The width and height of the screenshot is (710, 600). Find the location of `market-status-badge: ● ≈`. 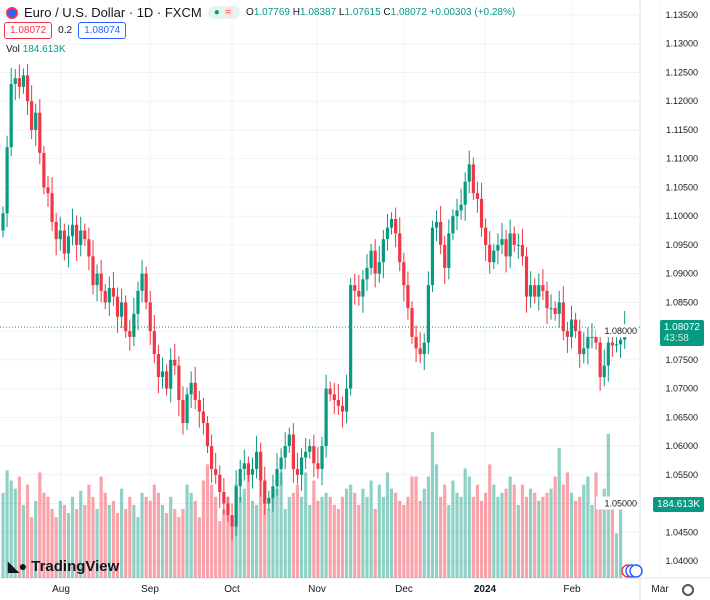

market-status-badge: ● ≈ is located at coordinates (224, 12).